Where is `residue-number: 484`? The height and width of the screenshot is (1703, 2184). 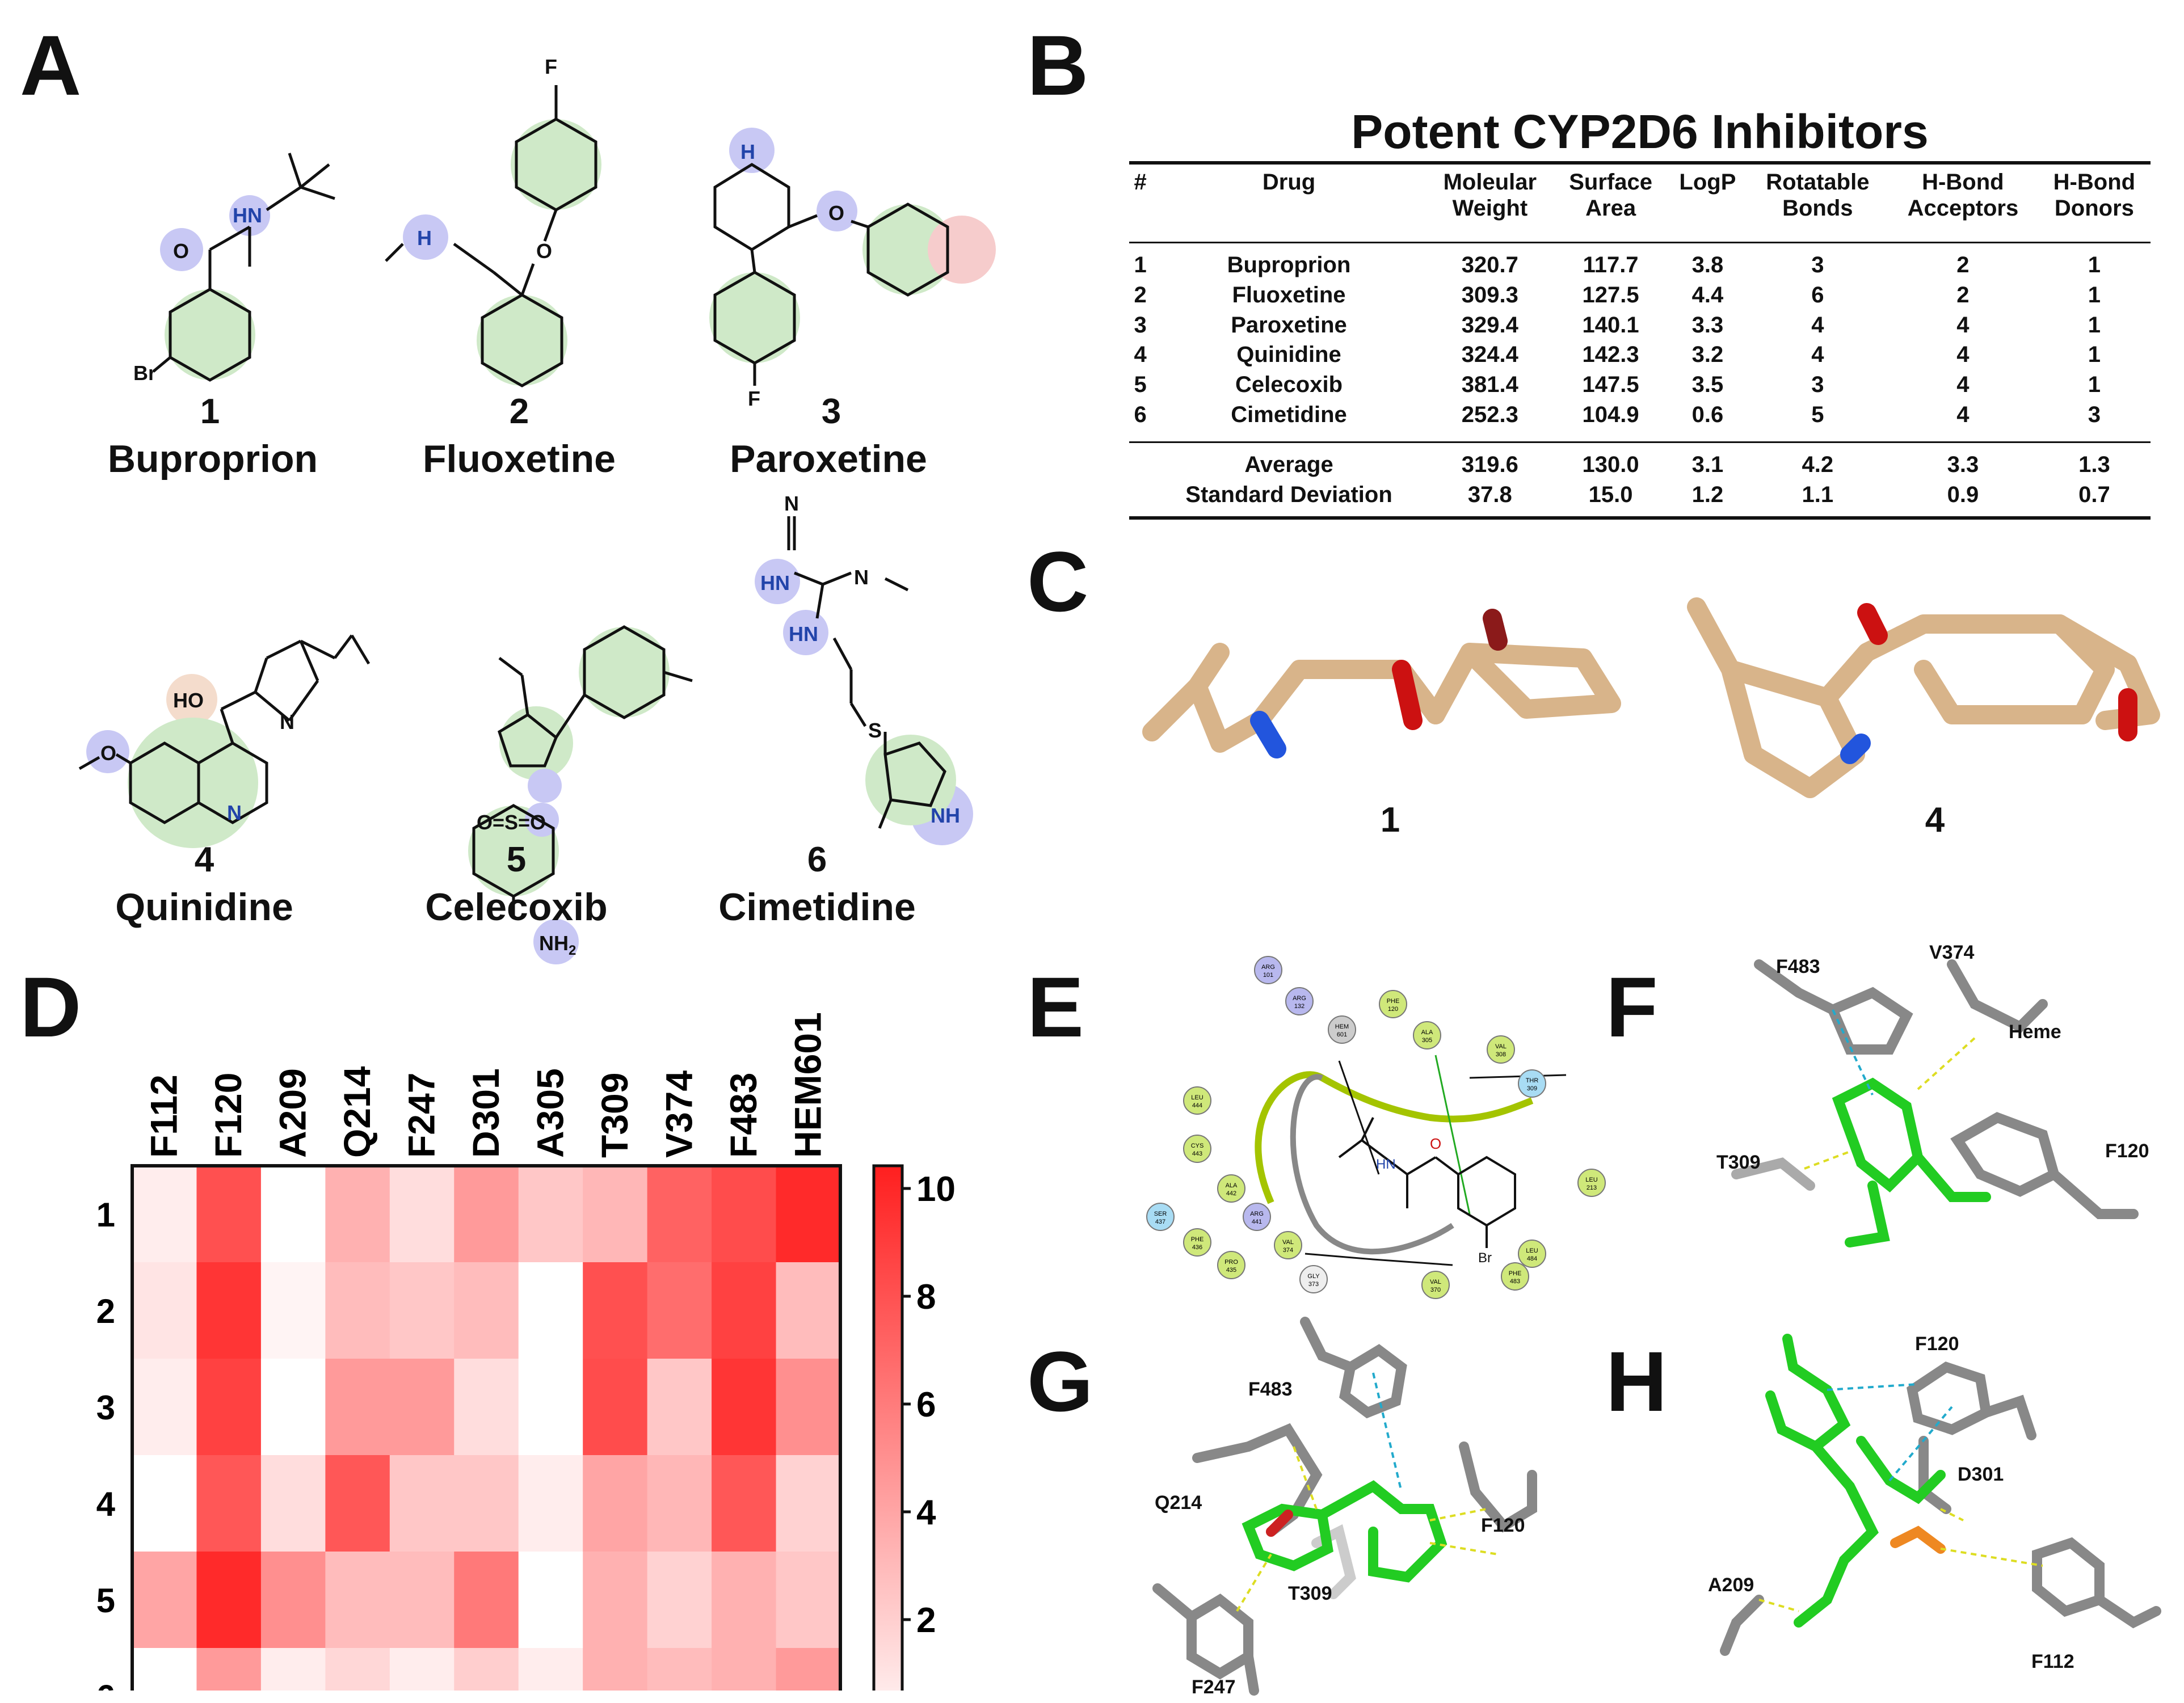
residue-number: 484 is located at coordinates (1532, 1258).